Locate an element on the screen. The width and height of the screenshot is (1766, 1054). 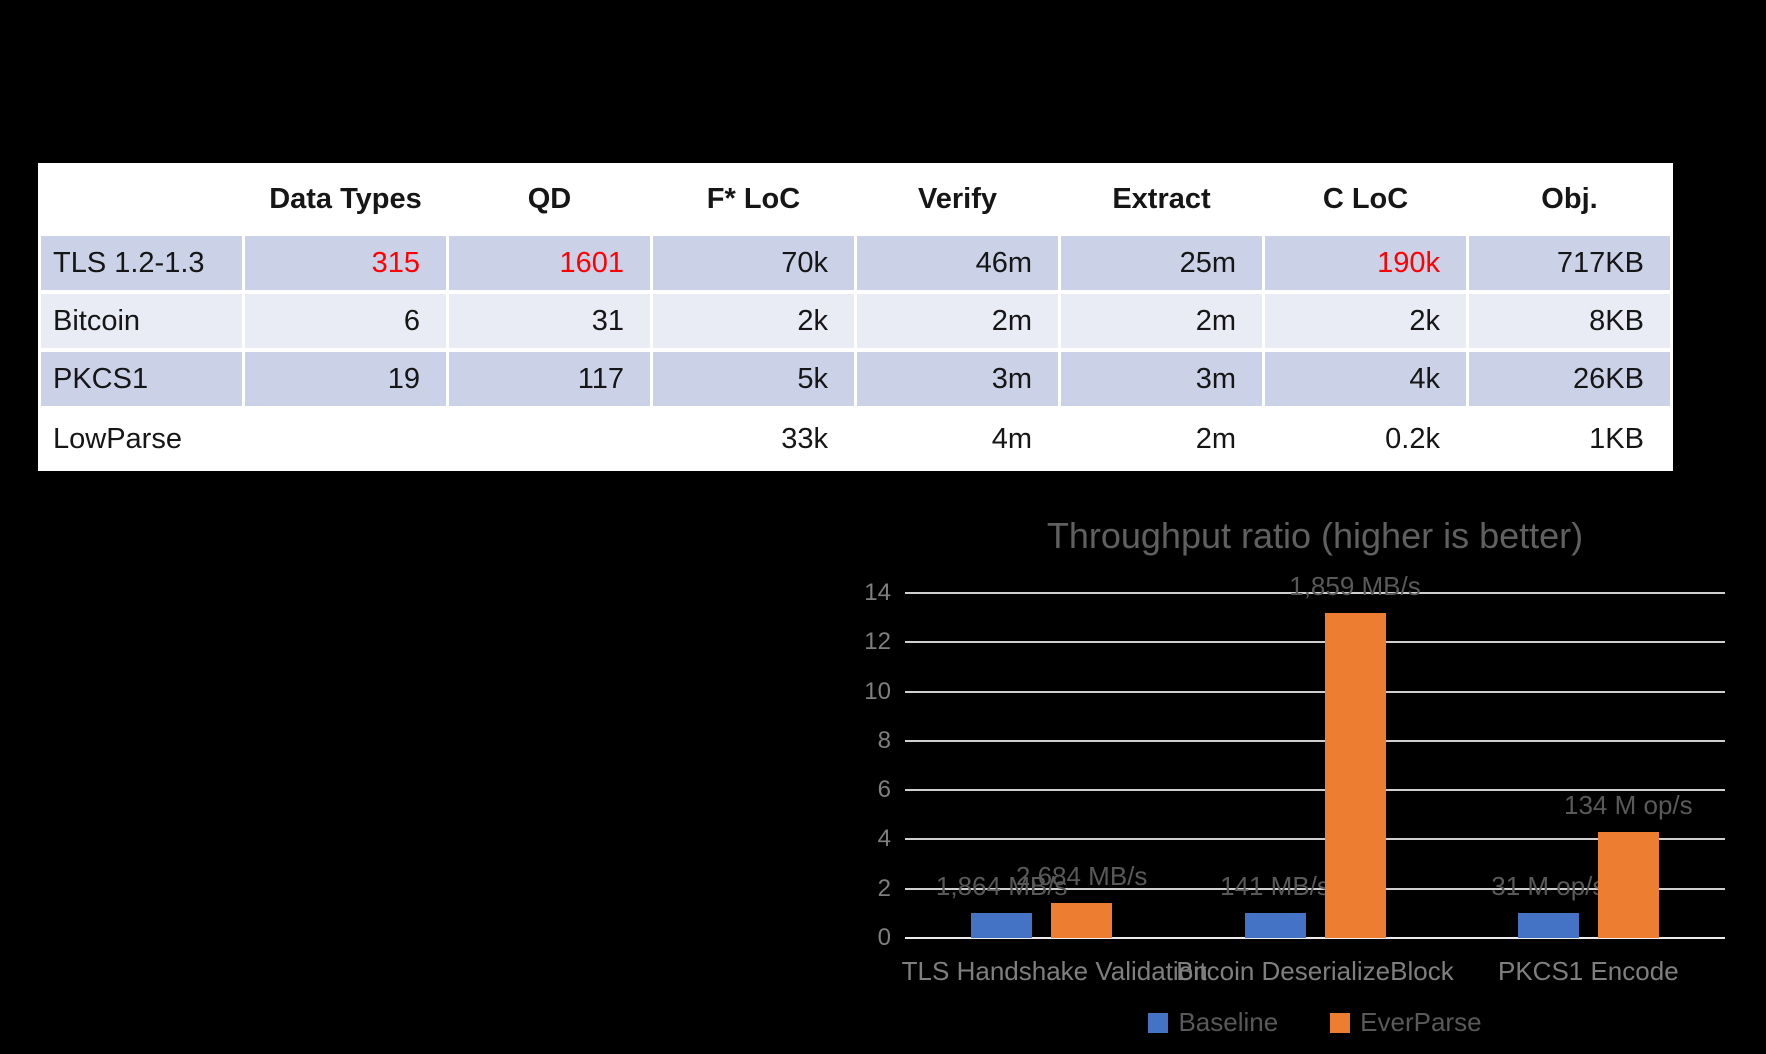
legend-item-baseline: Baseline is located at coordinates (1213, 1022).